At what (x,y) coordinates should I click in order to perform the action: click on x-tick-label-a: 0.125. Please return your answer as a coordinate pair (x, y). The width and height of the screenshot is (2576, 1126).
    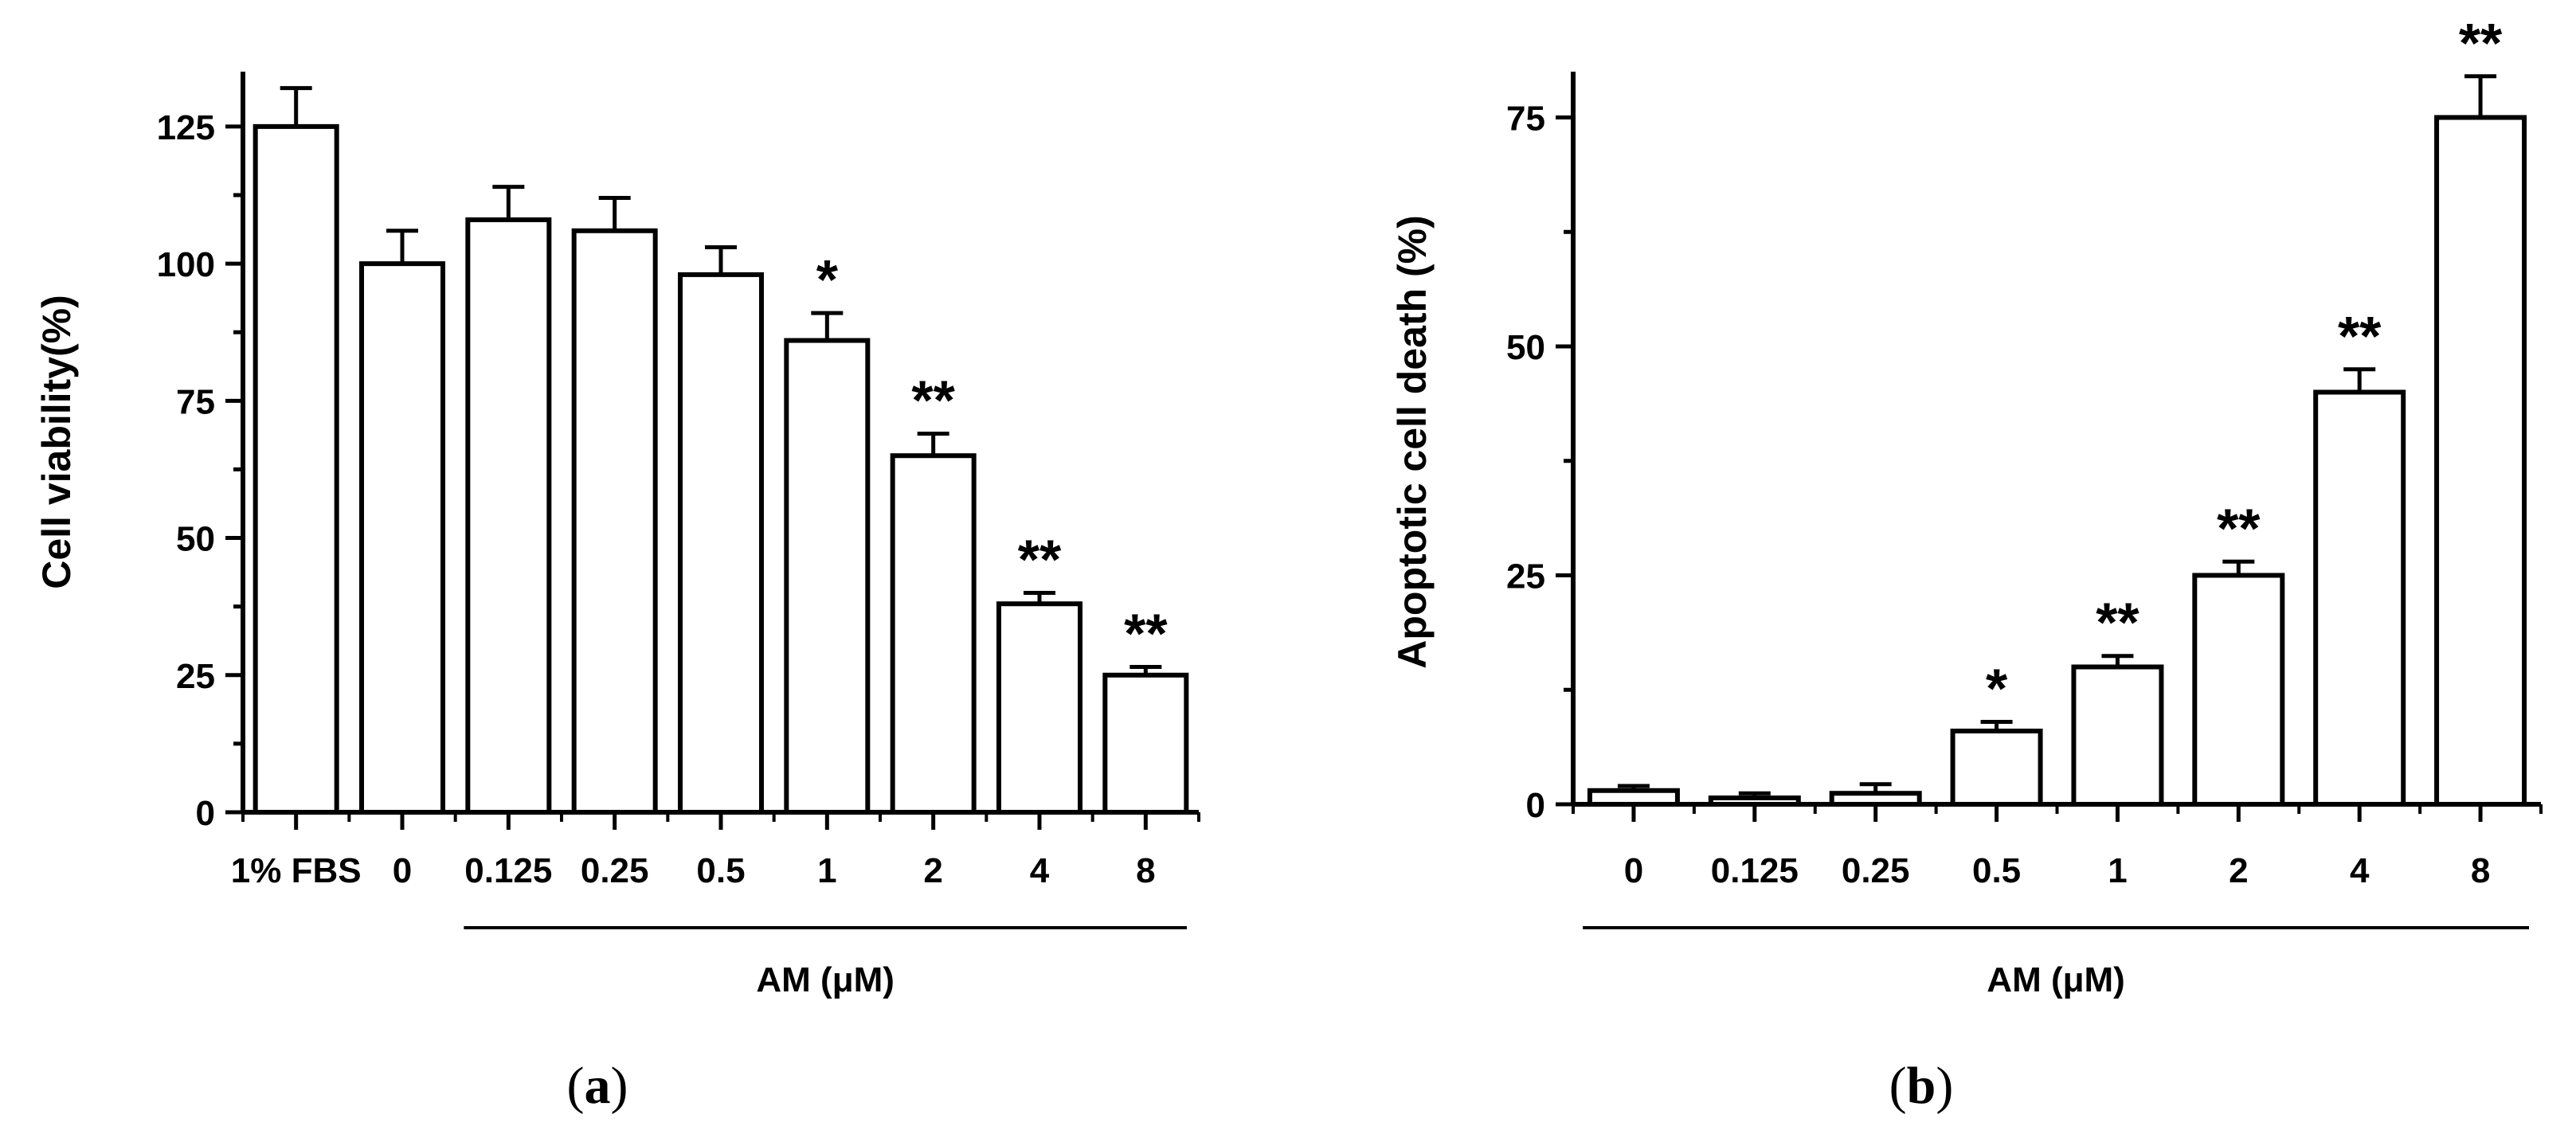
    Looking at the image, I should click on (508, 870).